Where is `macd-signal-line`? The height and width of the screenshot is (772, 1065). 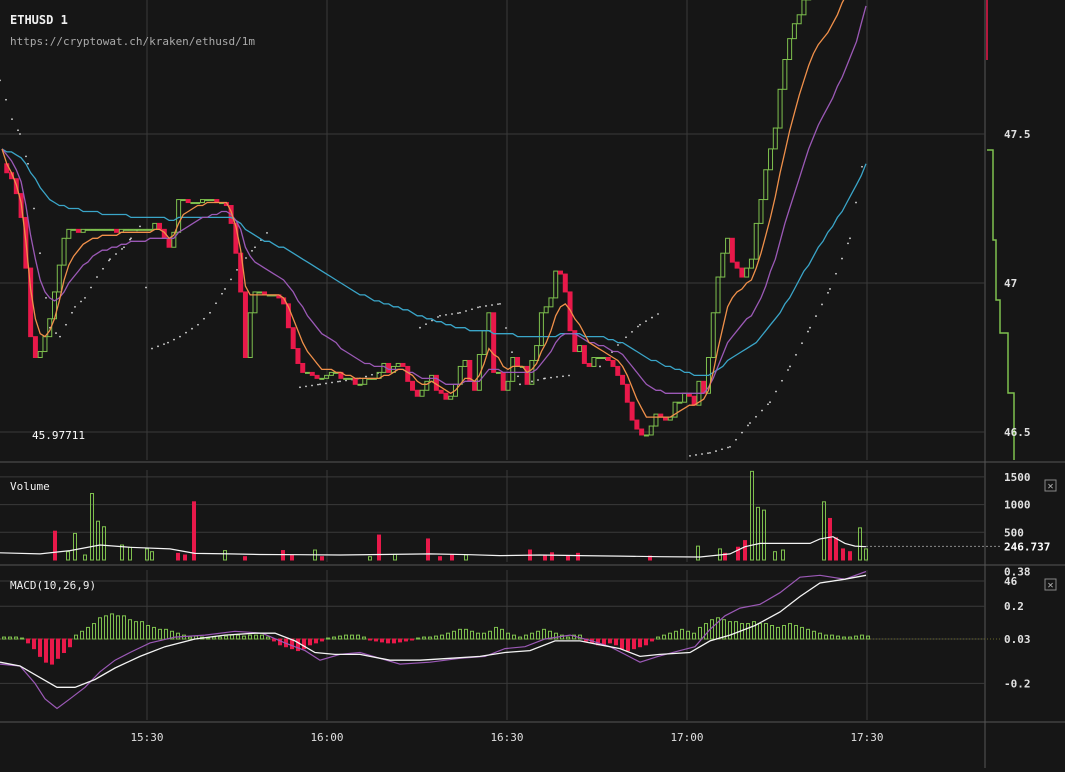
macd-signal-line is located at coordinates (433, 631).